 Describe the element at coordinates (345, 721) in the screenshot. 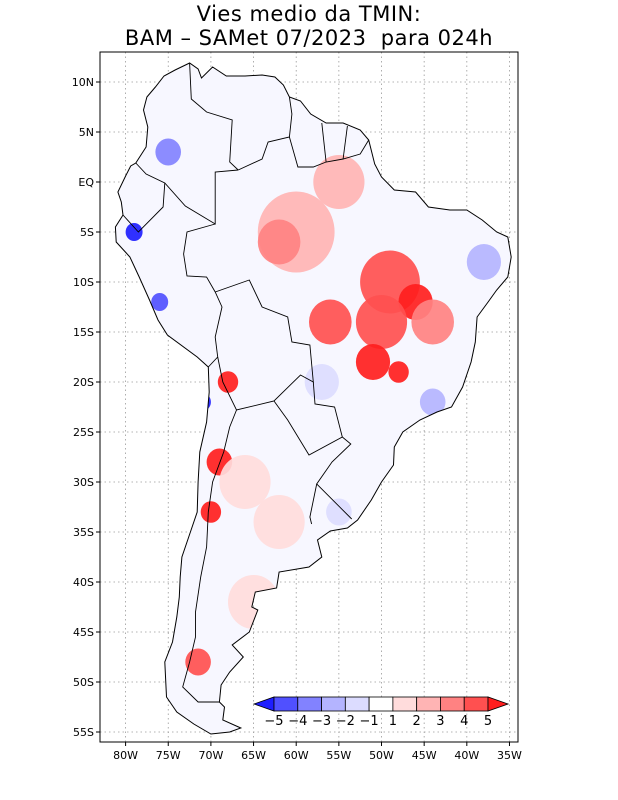

I see `colorbar-label: −2` at that location.